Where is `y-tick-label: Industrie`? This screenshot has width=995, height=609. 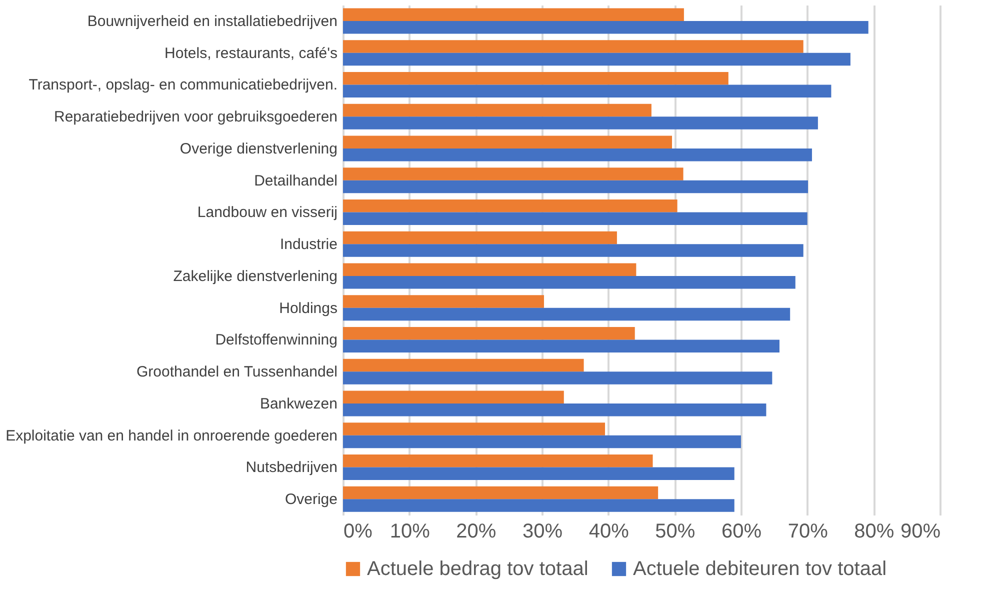
y-tick-label: Industrie is located at coordinates (309, 245).